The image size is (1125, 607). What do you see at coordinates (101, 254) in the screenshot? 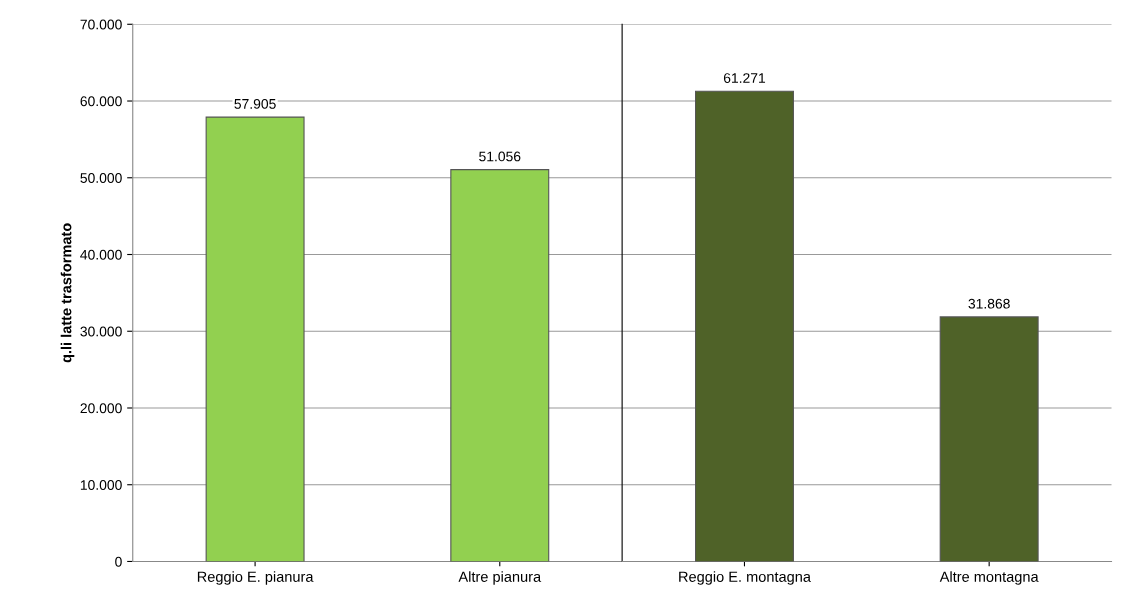
I see `y-tick-label: 40.000` at bounding box center [101, 254].